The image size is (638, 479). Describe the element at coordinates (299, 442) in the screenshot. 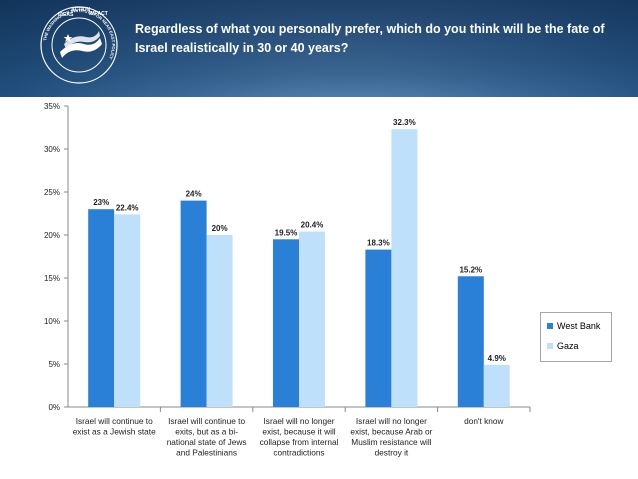

I see `x-category-label: collapse from internal` at that location.